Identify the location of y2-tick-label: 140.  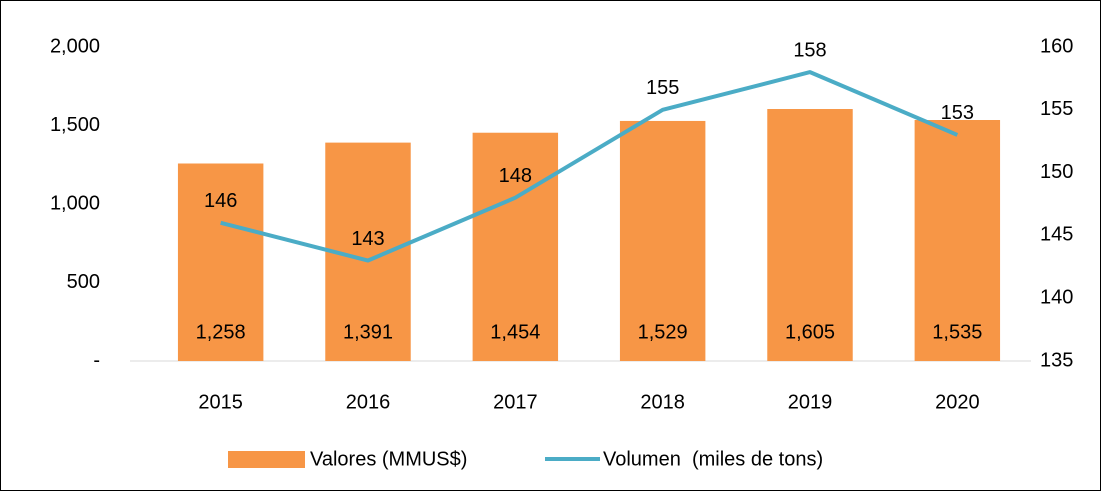
(1056, 297).